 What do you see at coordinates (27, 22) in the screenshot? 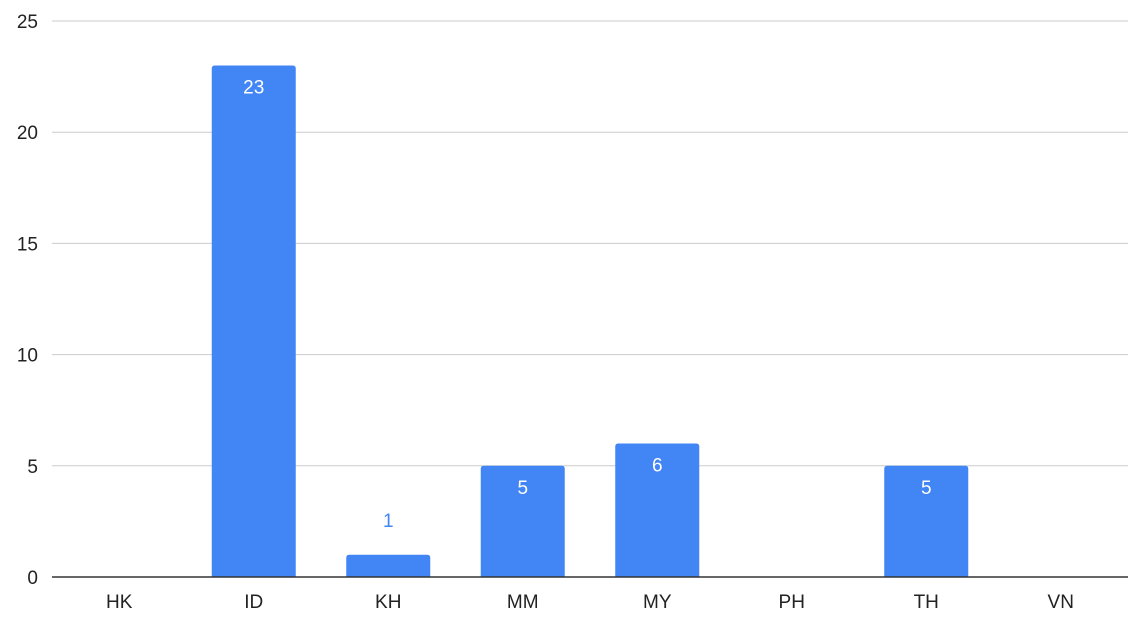
I see `y-tick-label: 25` at bounding box center [27, 22].